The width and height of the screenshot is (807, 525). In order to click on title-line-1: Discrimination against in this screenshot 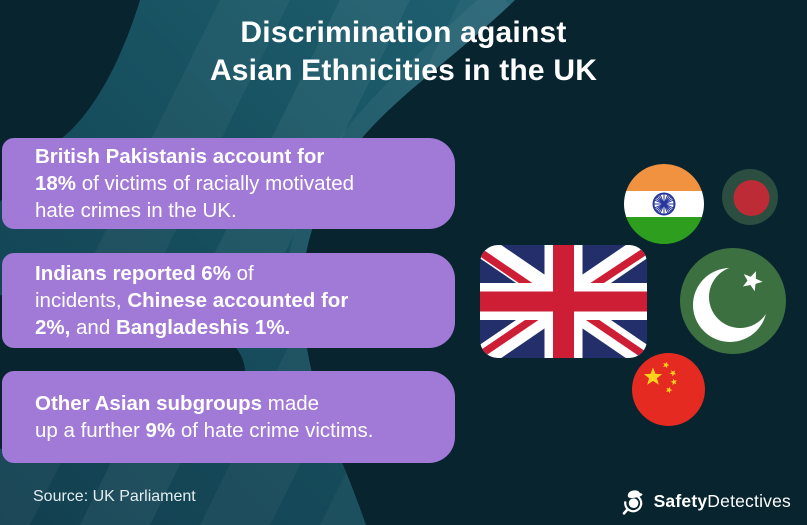, I will do `click(403, 32)`.